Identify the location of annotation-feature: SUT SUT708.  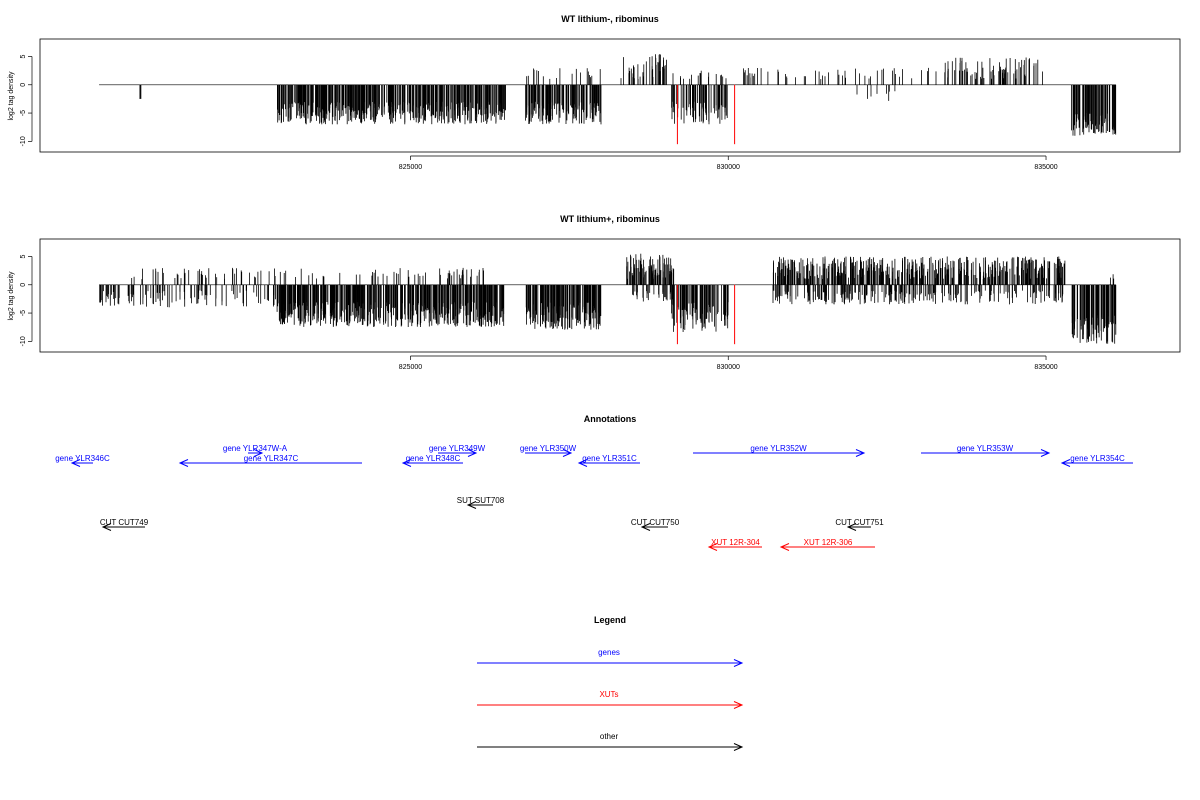
(481, 502).